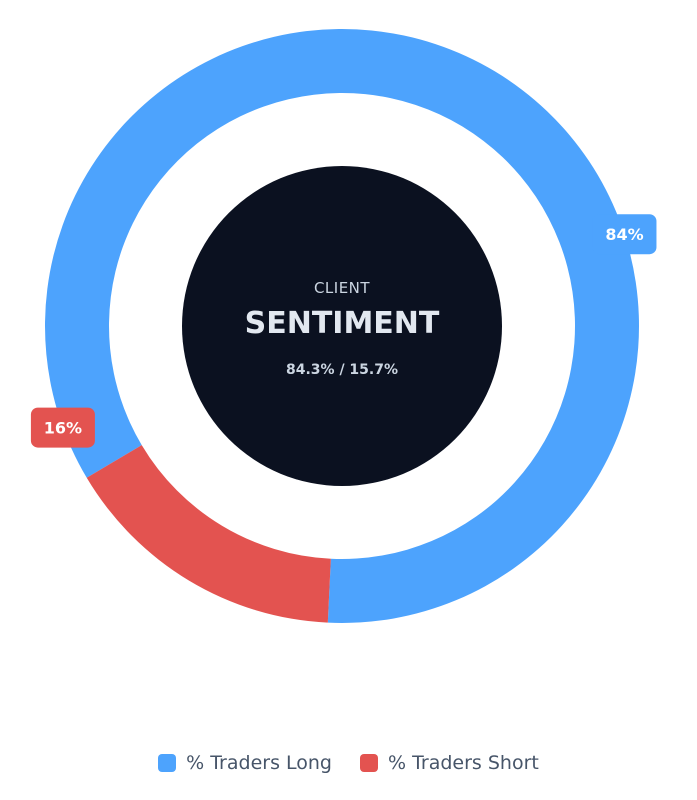 Image resolution: width=697 pixels, height=800 pixels. I want to click on data-label-short-bg, so click(62, 427).